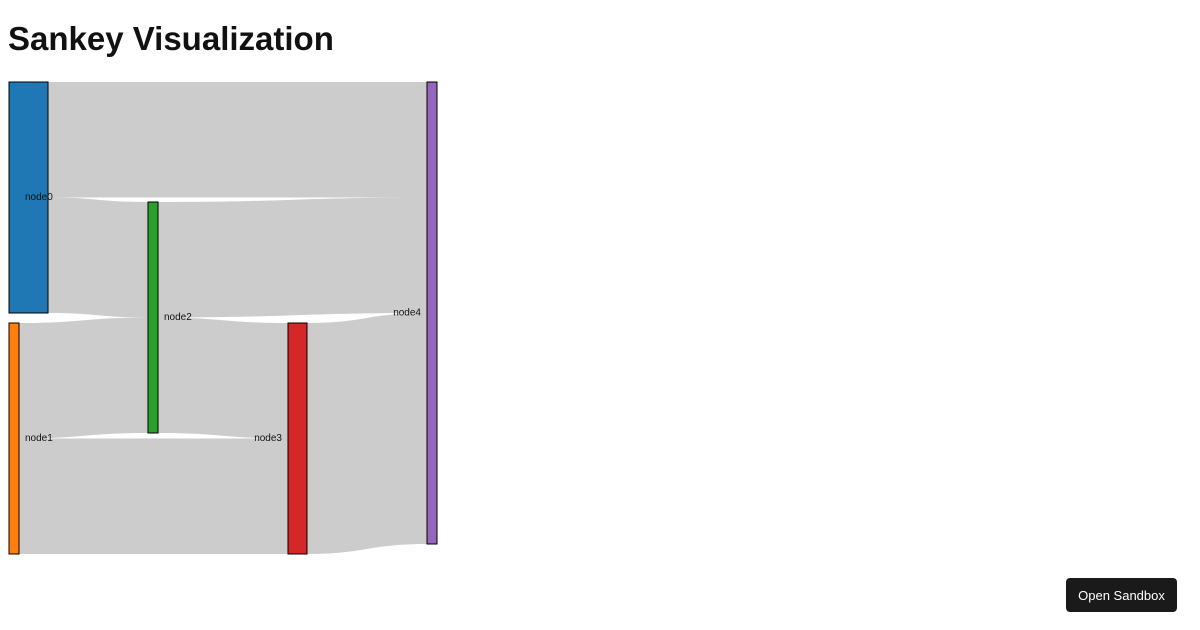 Image resolution: width=1200 pixels, height=630 pixels. What do you see at coordinates (268, 438) in the screenshot?
I see `node-label: node3` at bounding box center [268, 438].